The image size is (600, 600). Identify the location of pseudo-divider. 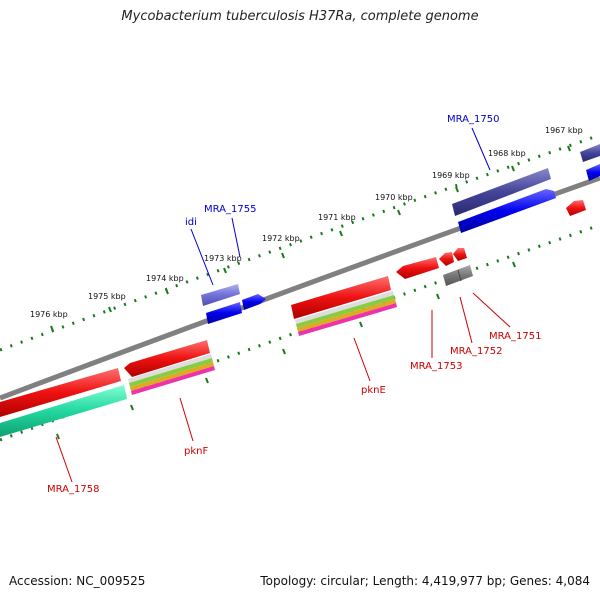
(459, 275).